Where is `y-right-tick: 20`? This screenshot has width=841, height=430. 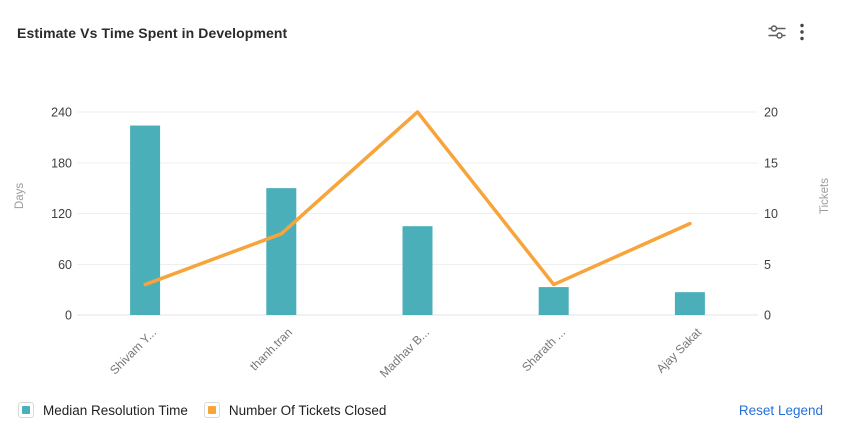 y-right-tick: 20 is located at coordinates (771, 113).